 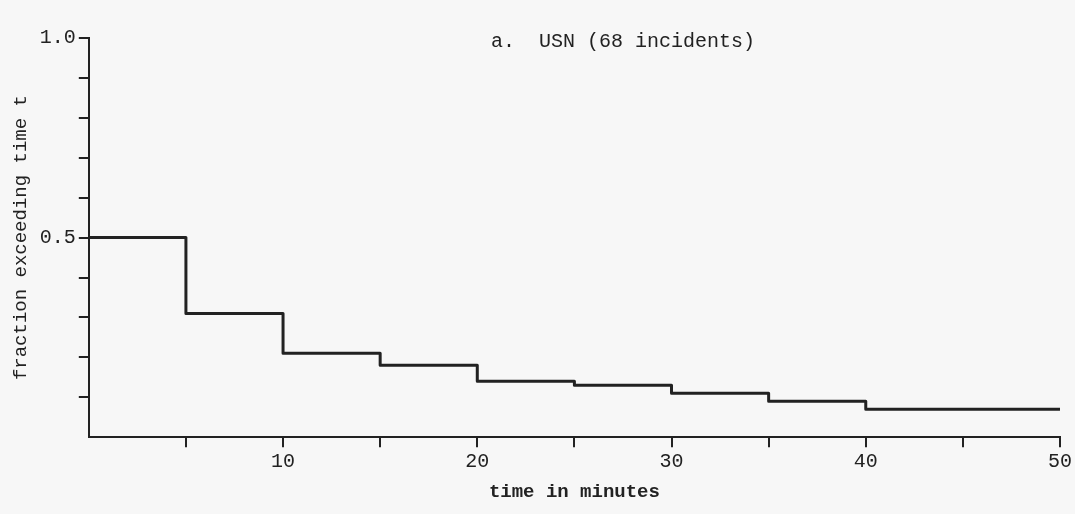 I want to click on x-tick-label: 10, so click(x=283, y=462).